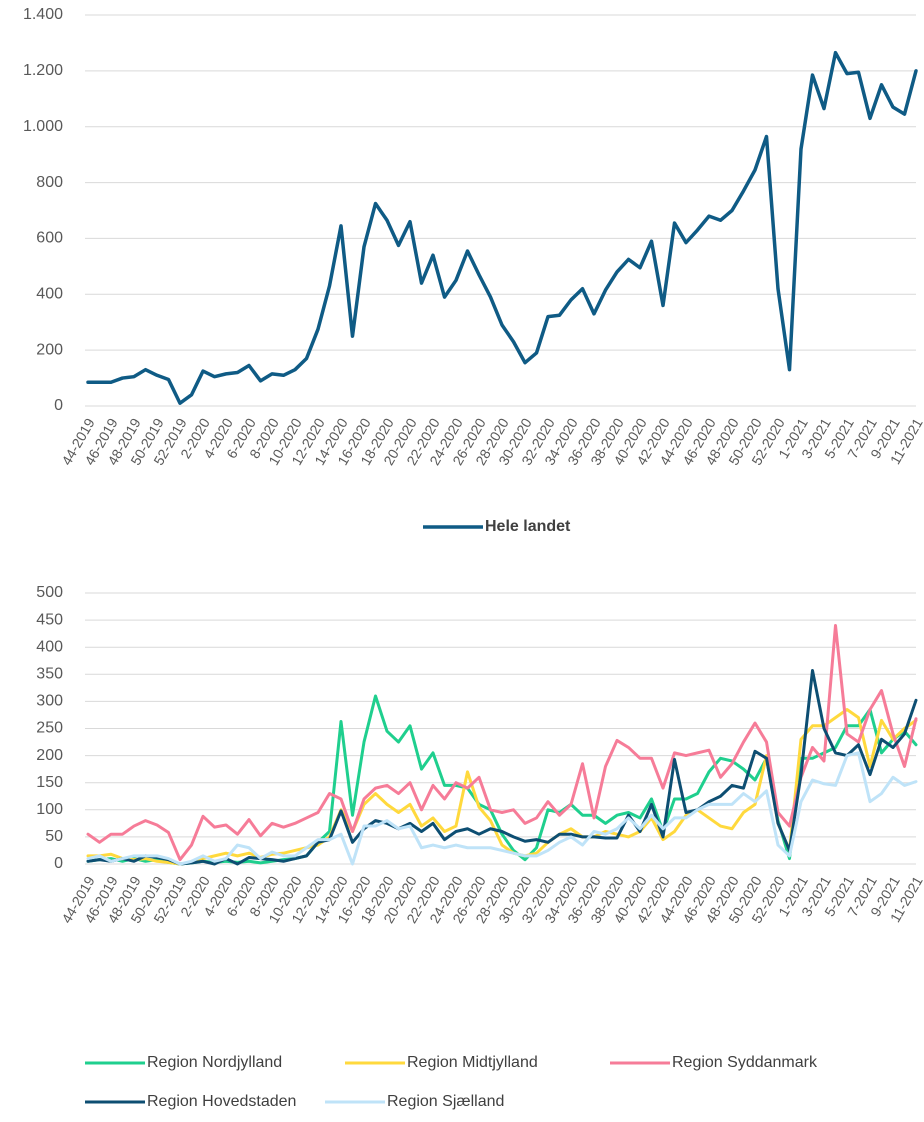  I want to click on legend-label: Region Nordjylland, so click(214, 1062).